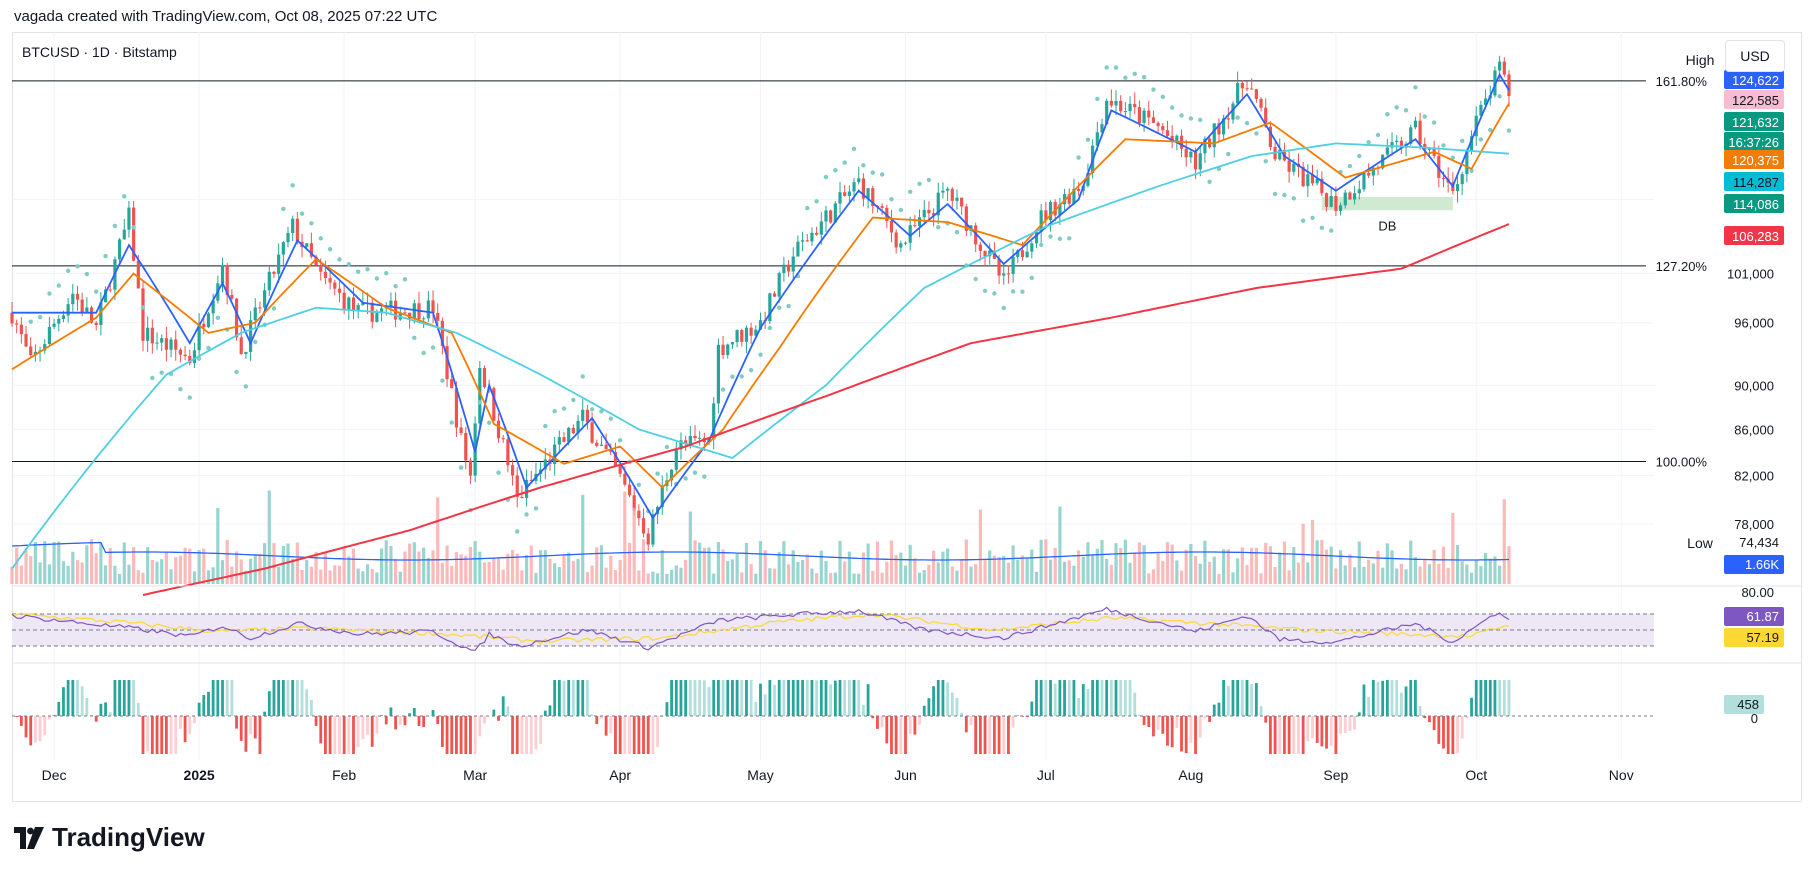 Image resolution: width=1814 pixels, height=874 pixels. Describe the element at coordinates (29, 837) in the screenshot. I see `tradingview-logo-icon` at that location.